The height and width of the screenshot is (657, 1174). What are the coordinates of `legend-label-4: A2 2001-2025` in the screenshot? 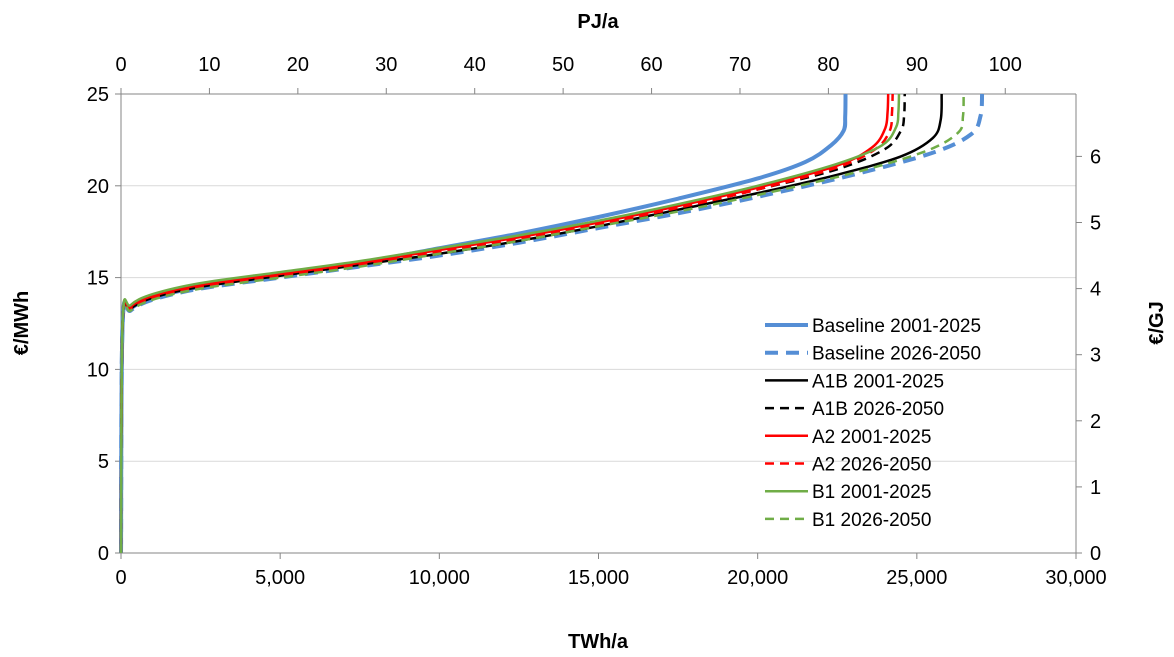 It's located at (871, 437).